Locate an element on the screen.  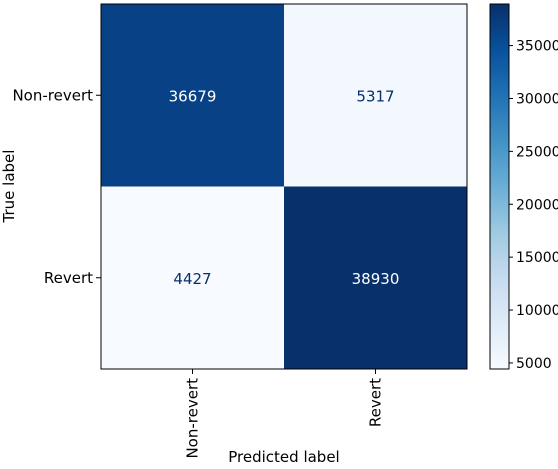
y-tick-label: Non-revert is located at coordinates (52, 95).